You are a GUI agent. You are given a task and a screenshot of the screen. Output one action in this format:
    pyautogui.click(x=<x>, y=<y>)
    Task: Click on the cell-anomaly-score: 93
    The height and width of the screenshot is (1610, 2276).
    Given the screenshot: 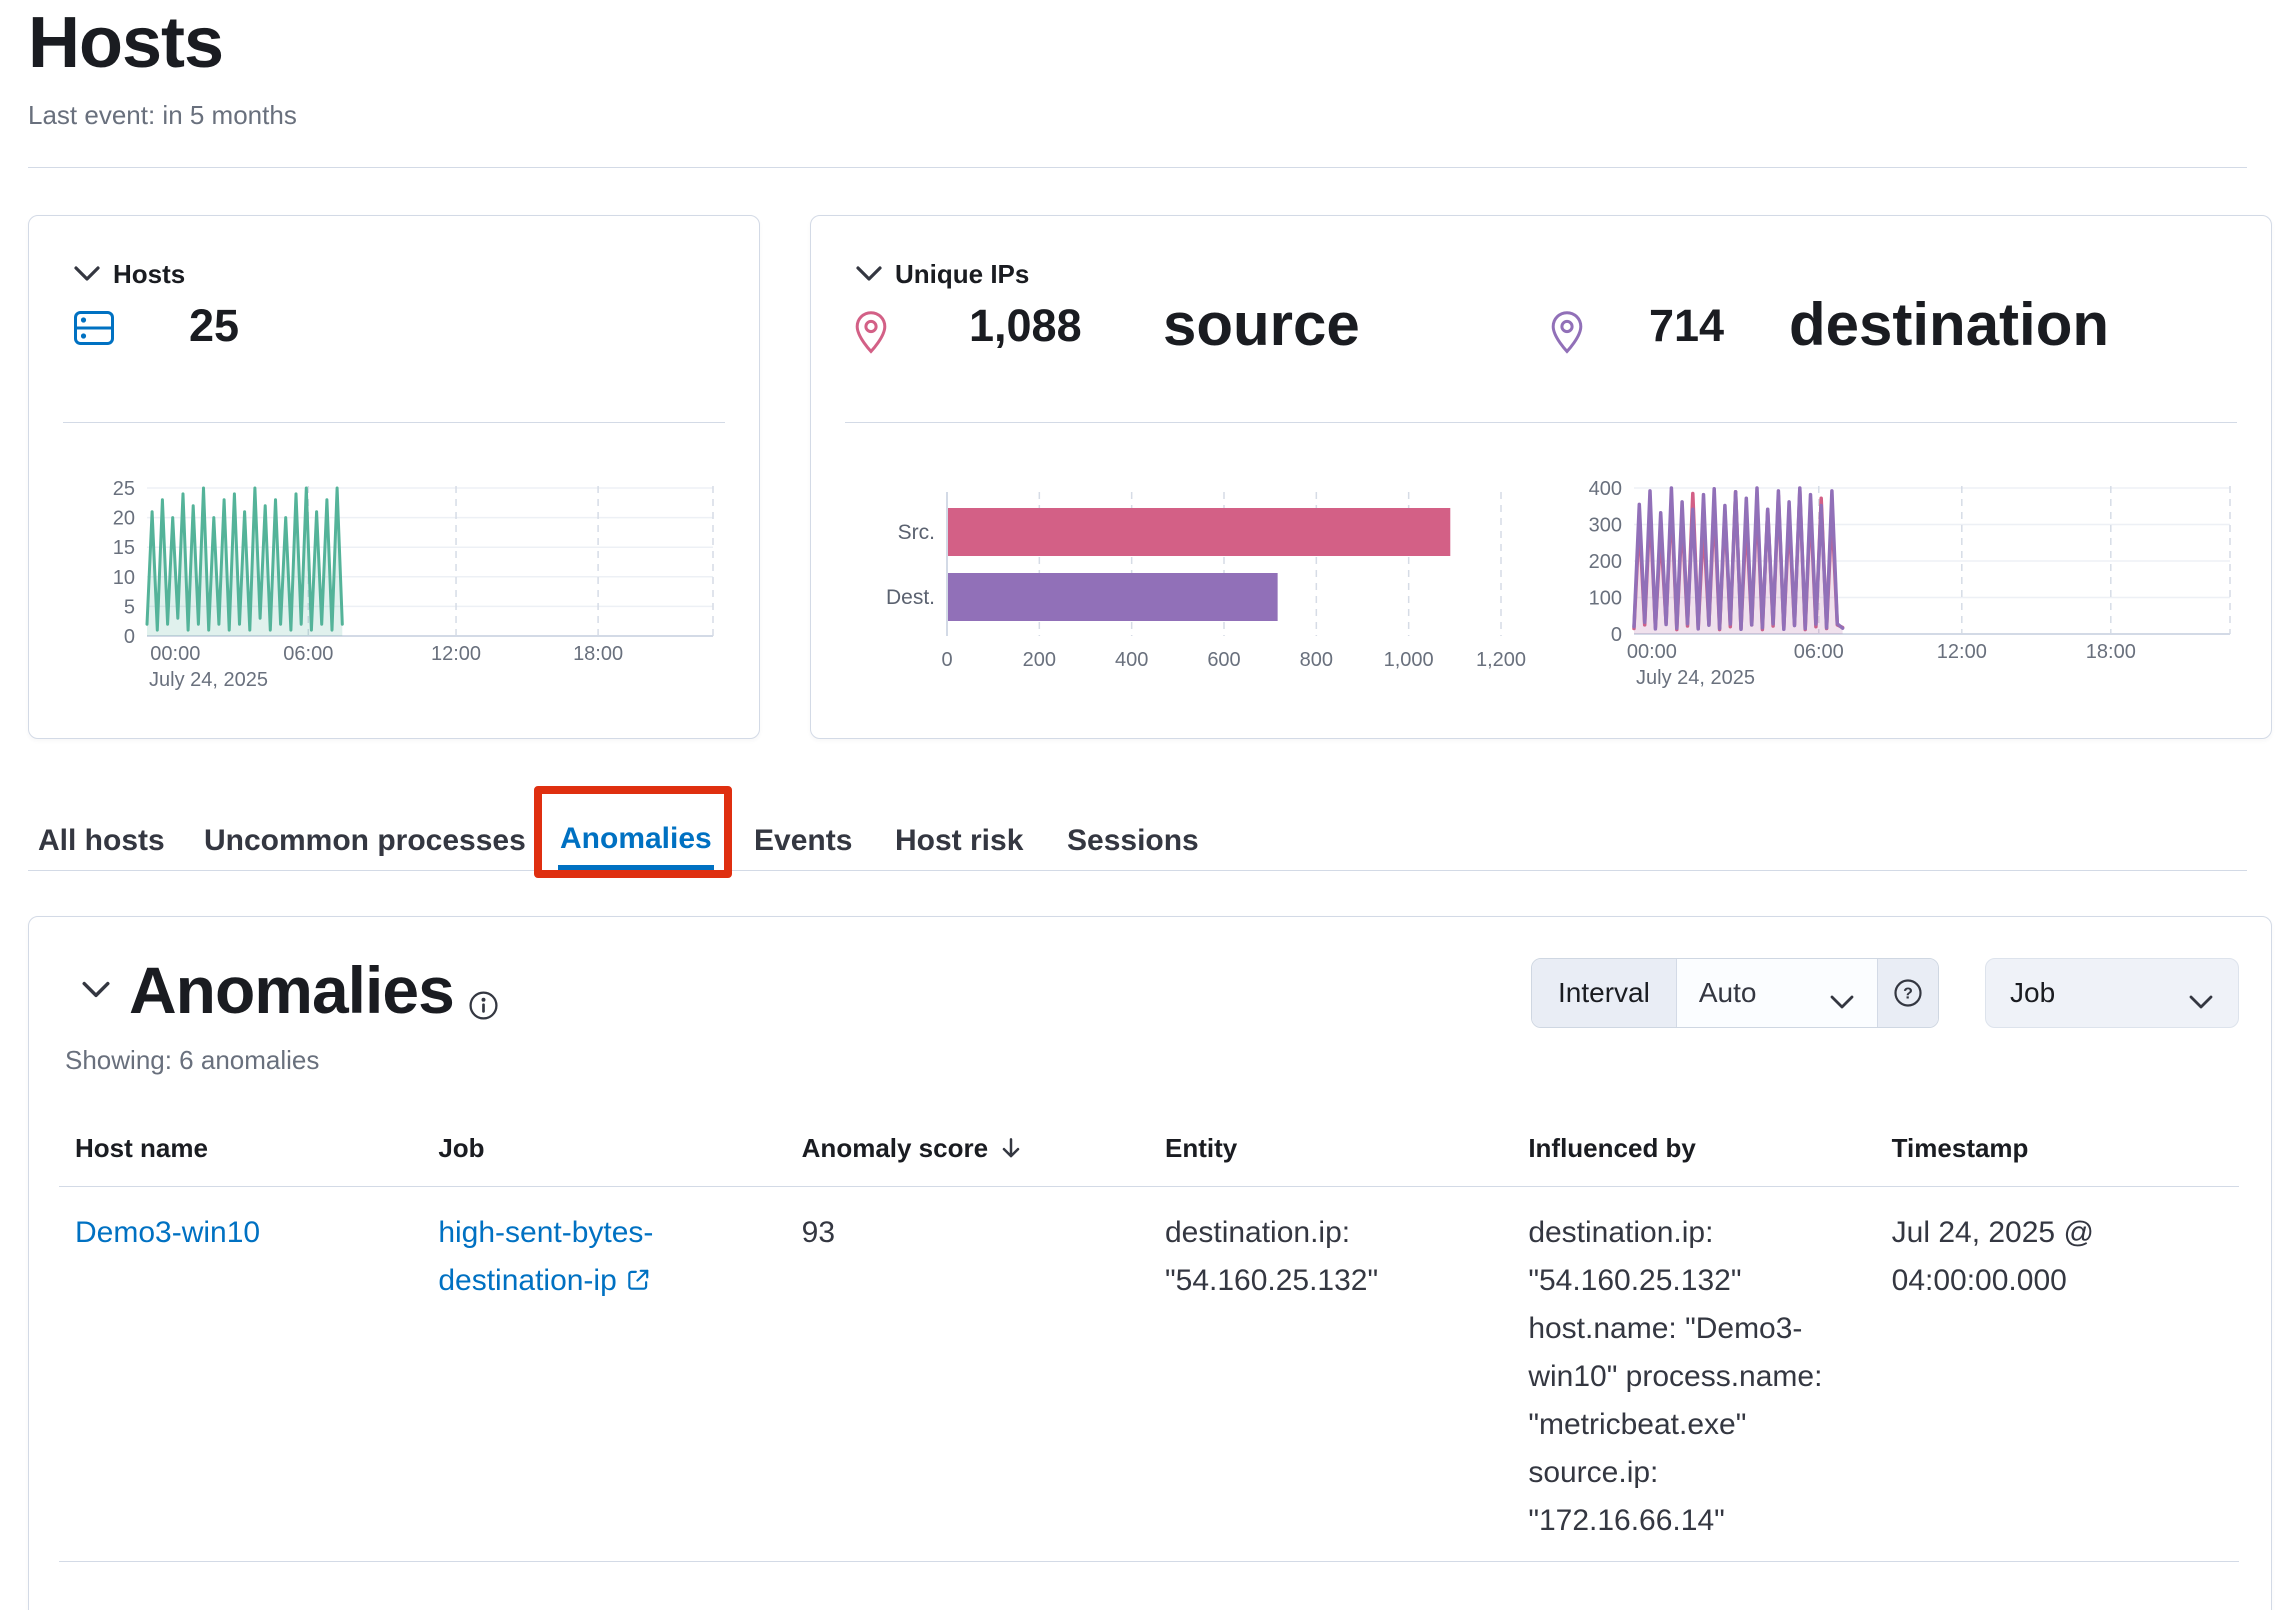 What is the action you would take?
    pyautogui.click(x=967, y=1374)
    